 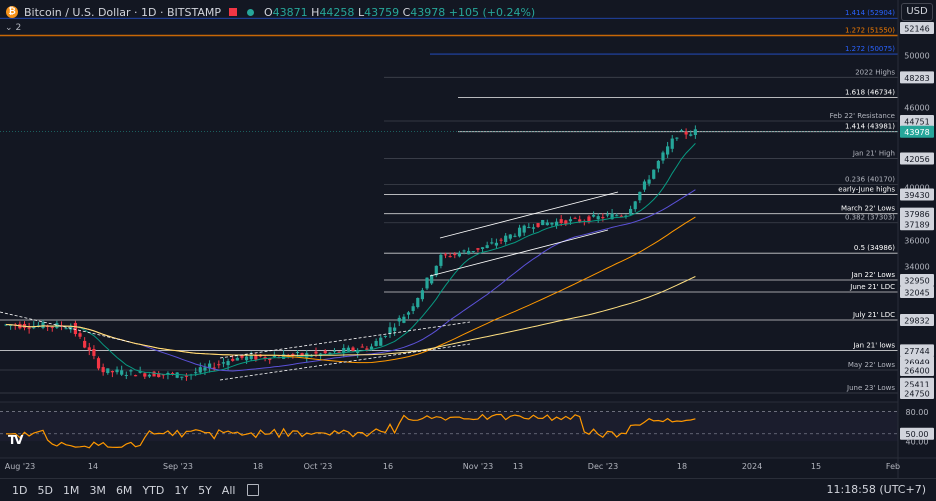 I want to click on time-tick: 2024, so click(x=752, y=466).